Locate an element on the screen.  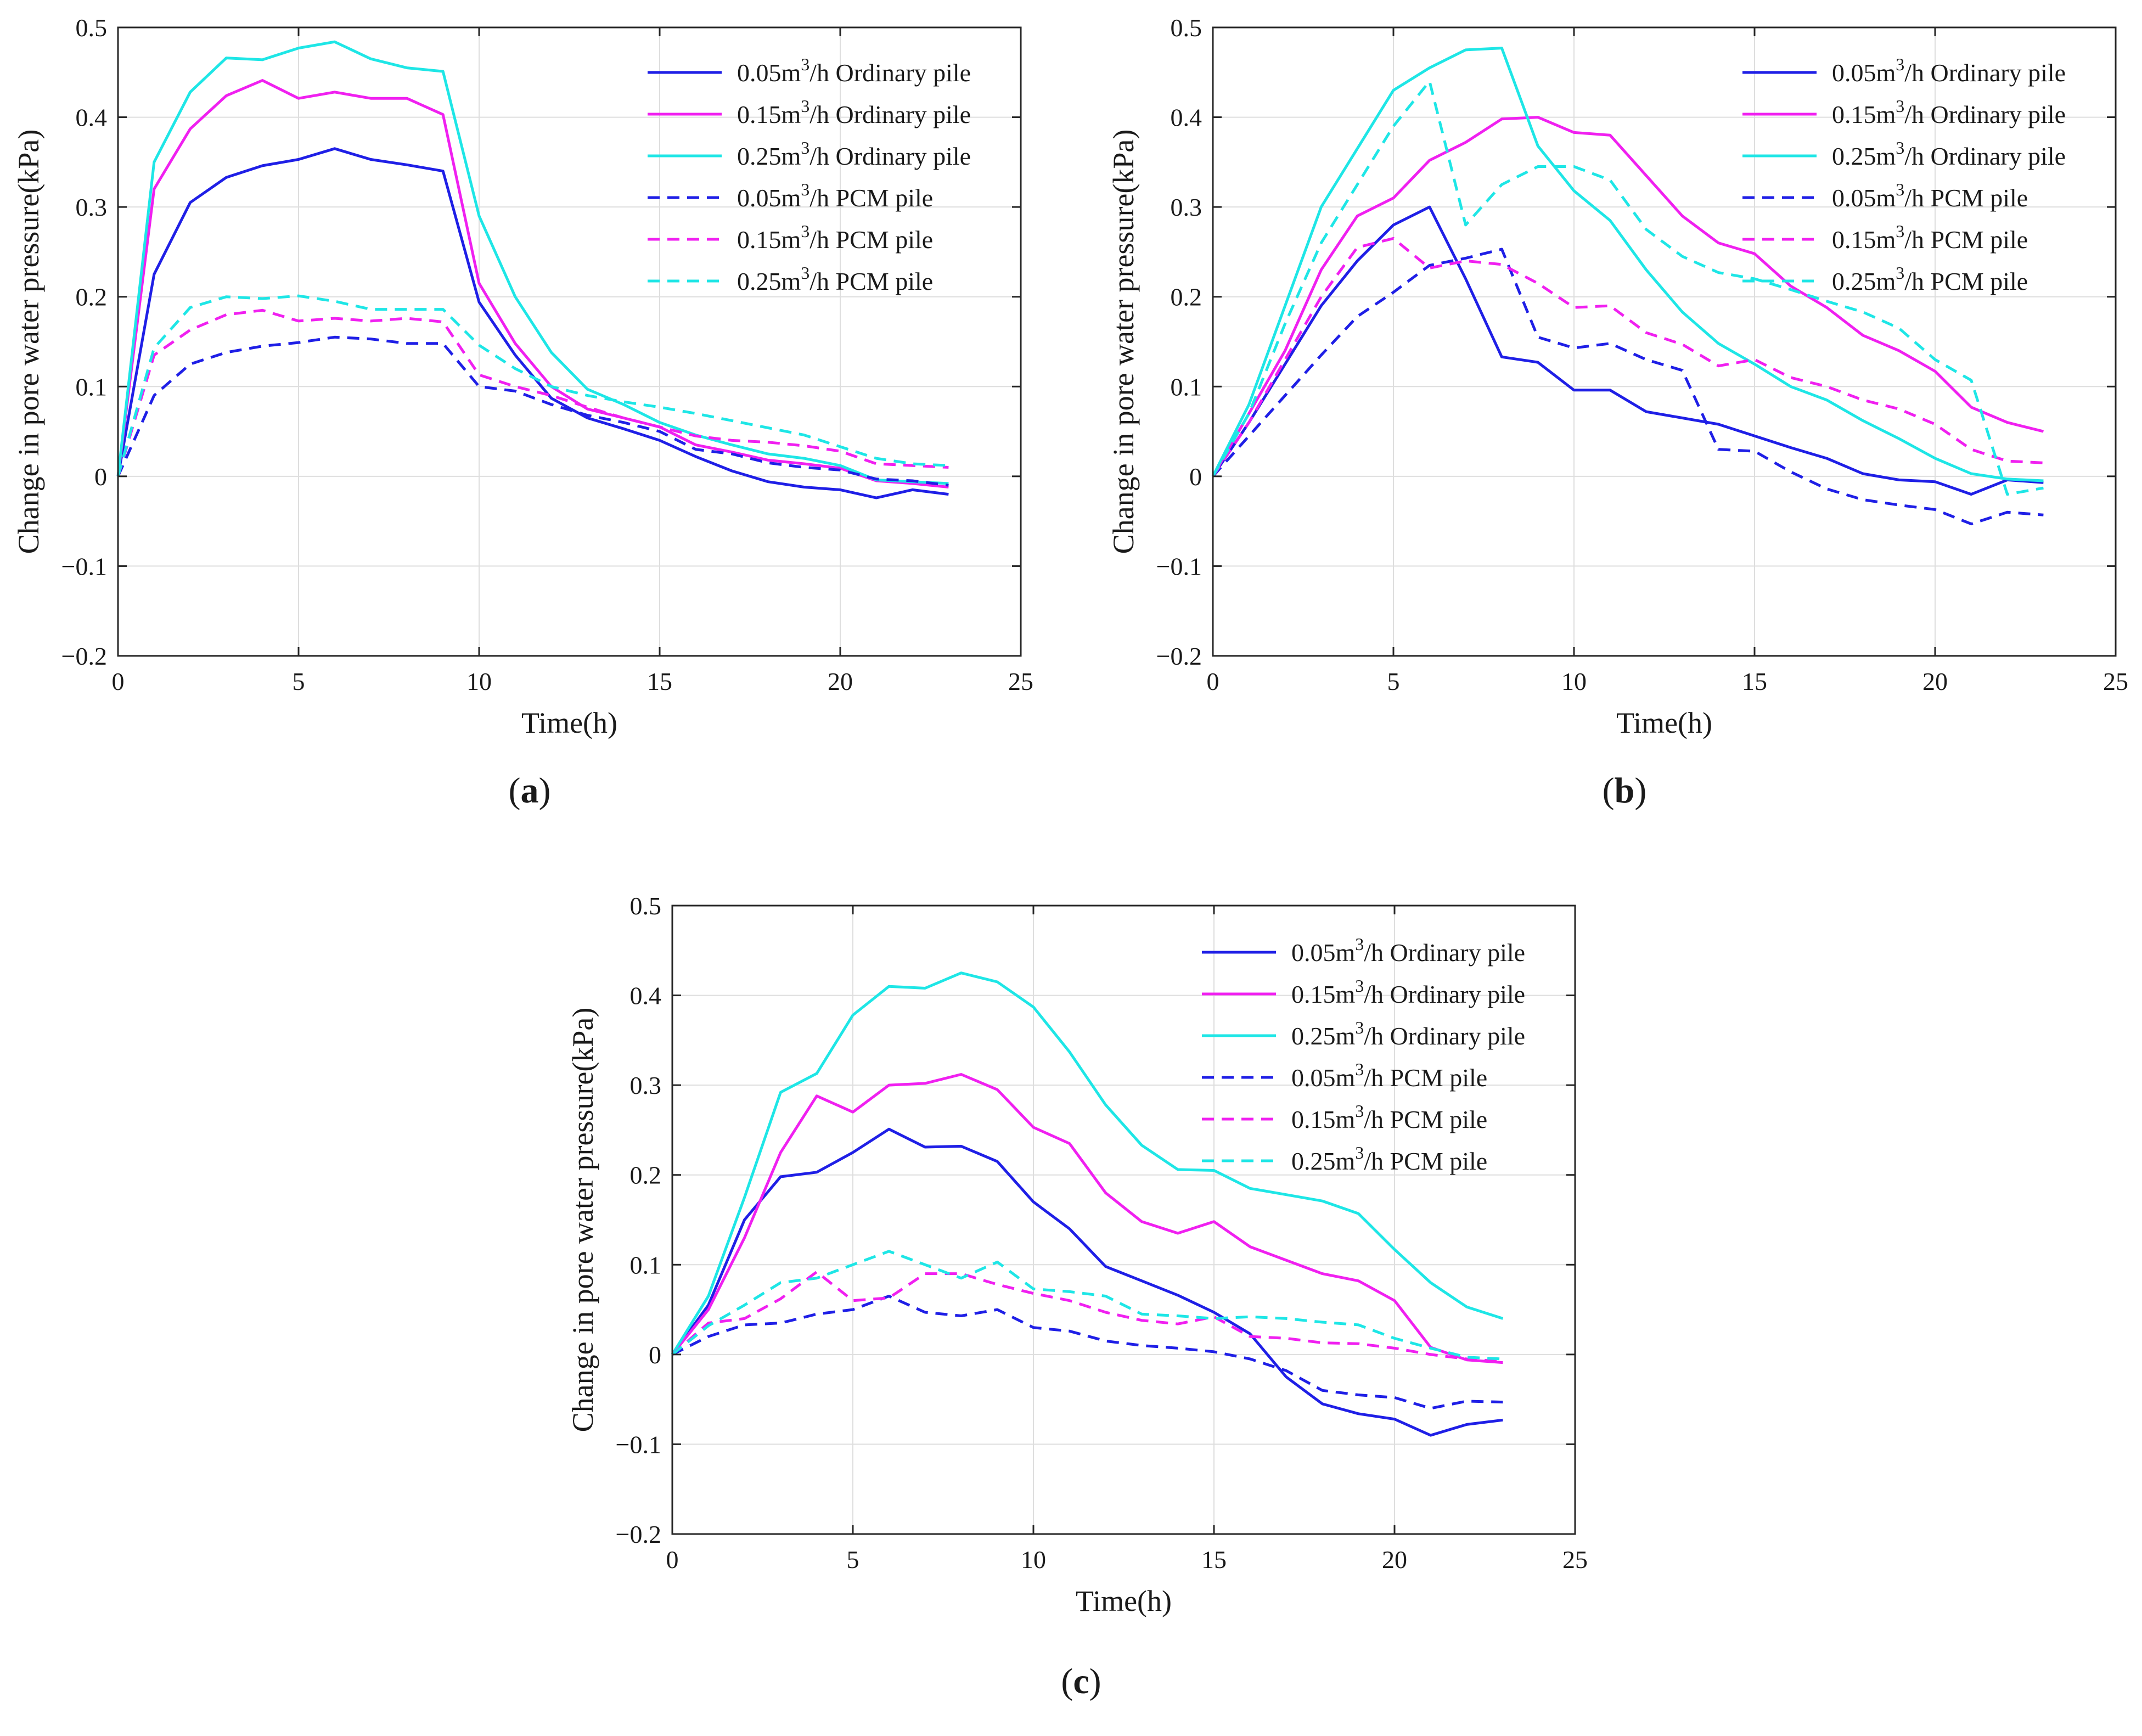
panel-caption: (b) is located at coordinates (1625, 791).